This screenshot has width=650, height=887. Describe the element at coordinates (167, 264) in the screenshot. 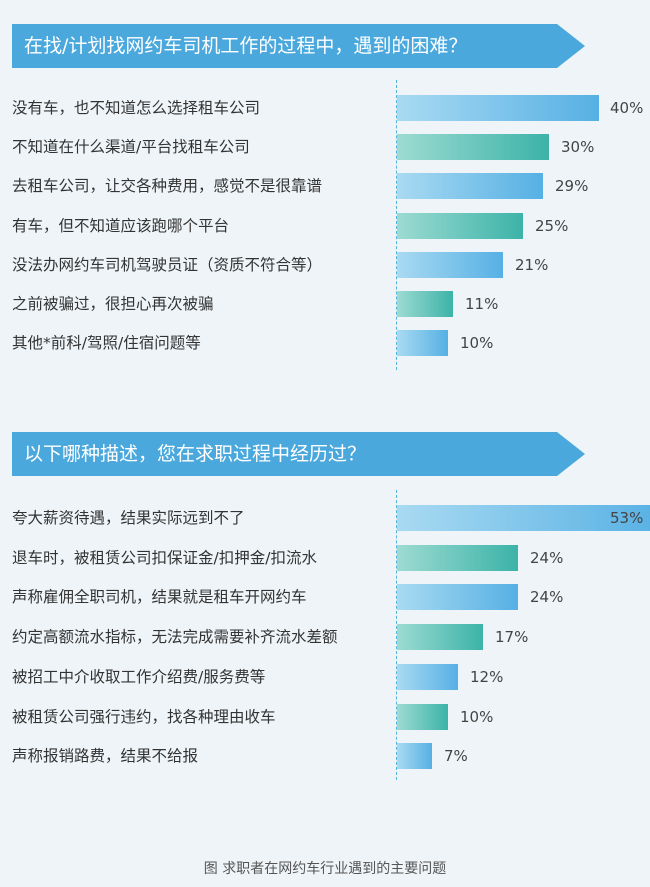

I see `category-label: 没法办网约车司机驾驶员证（资质不符合等）` at that location.